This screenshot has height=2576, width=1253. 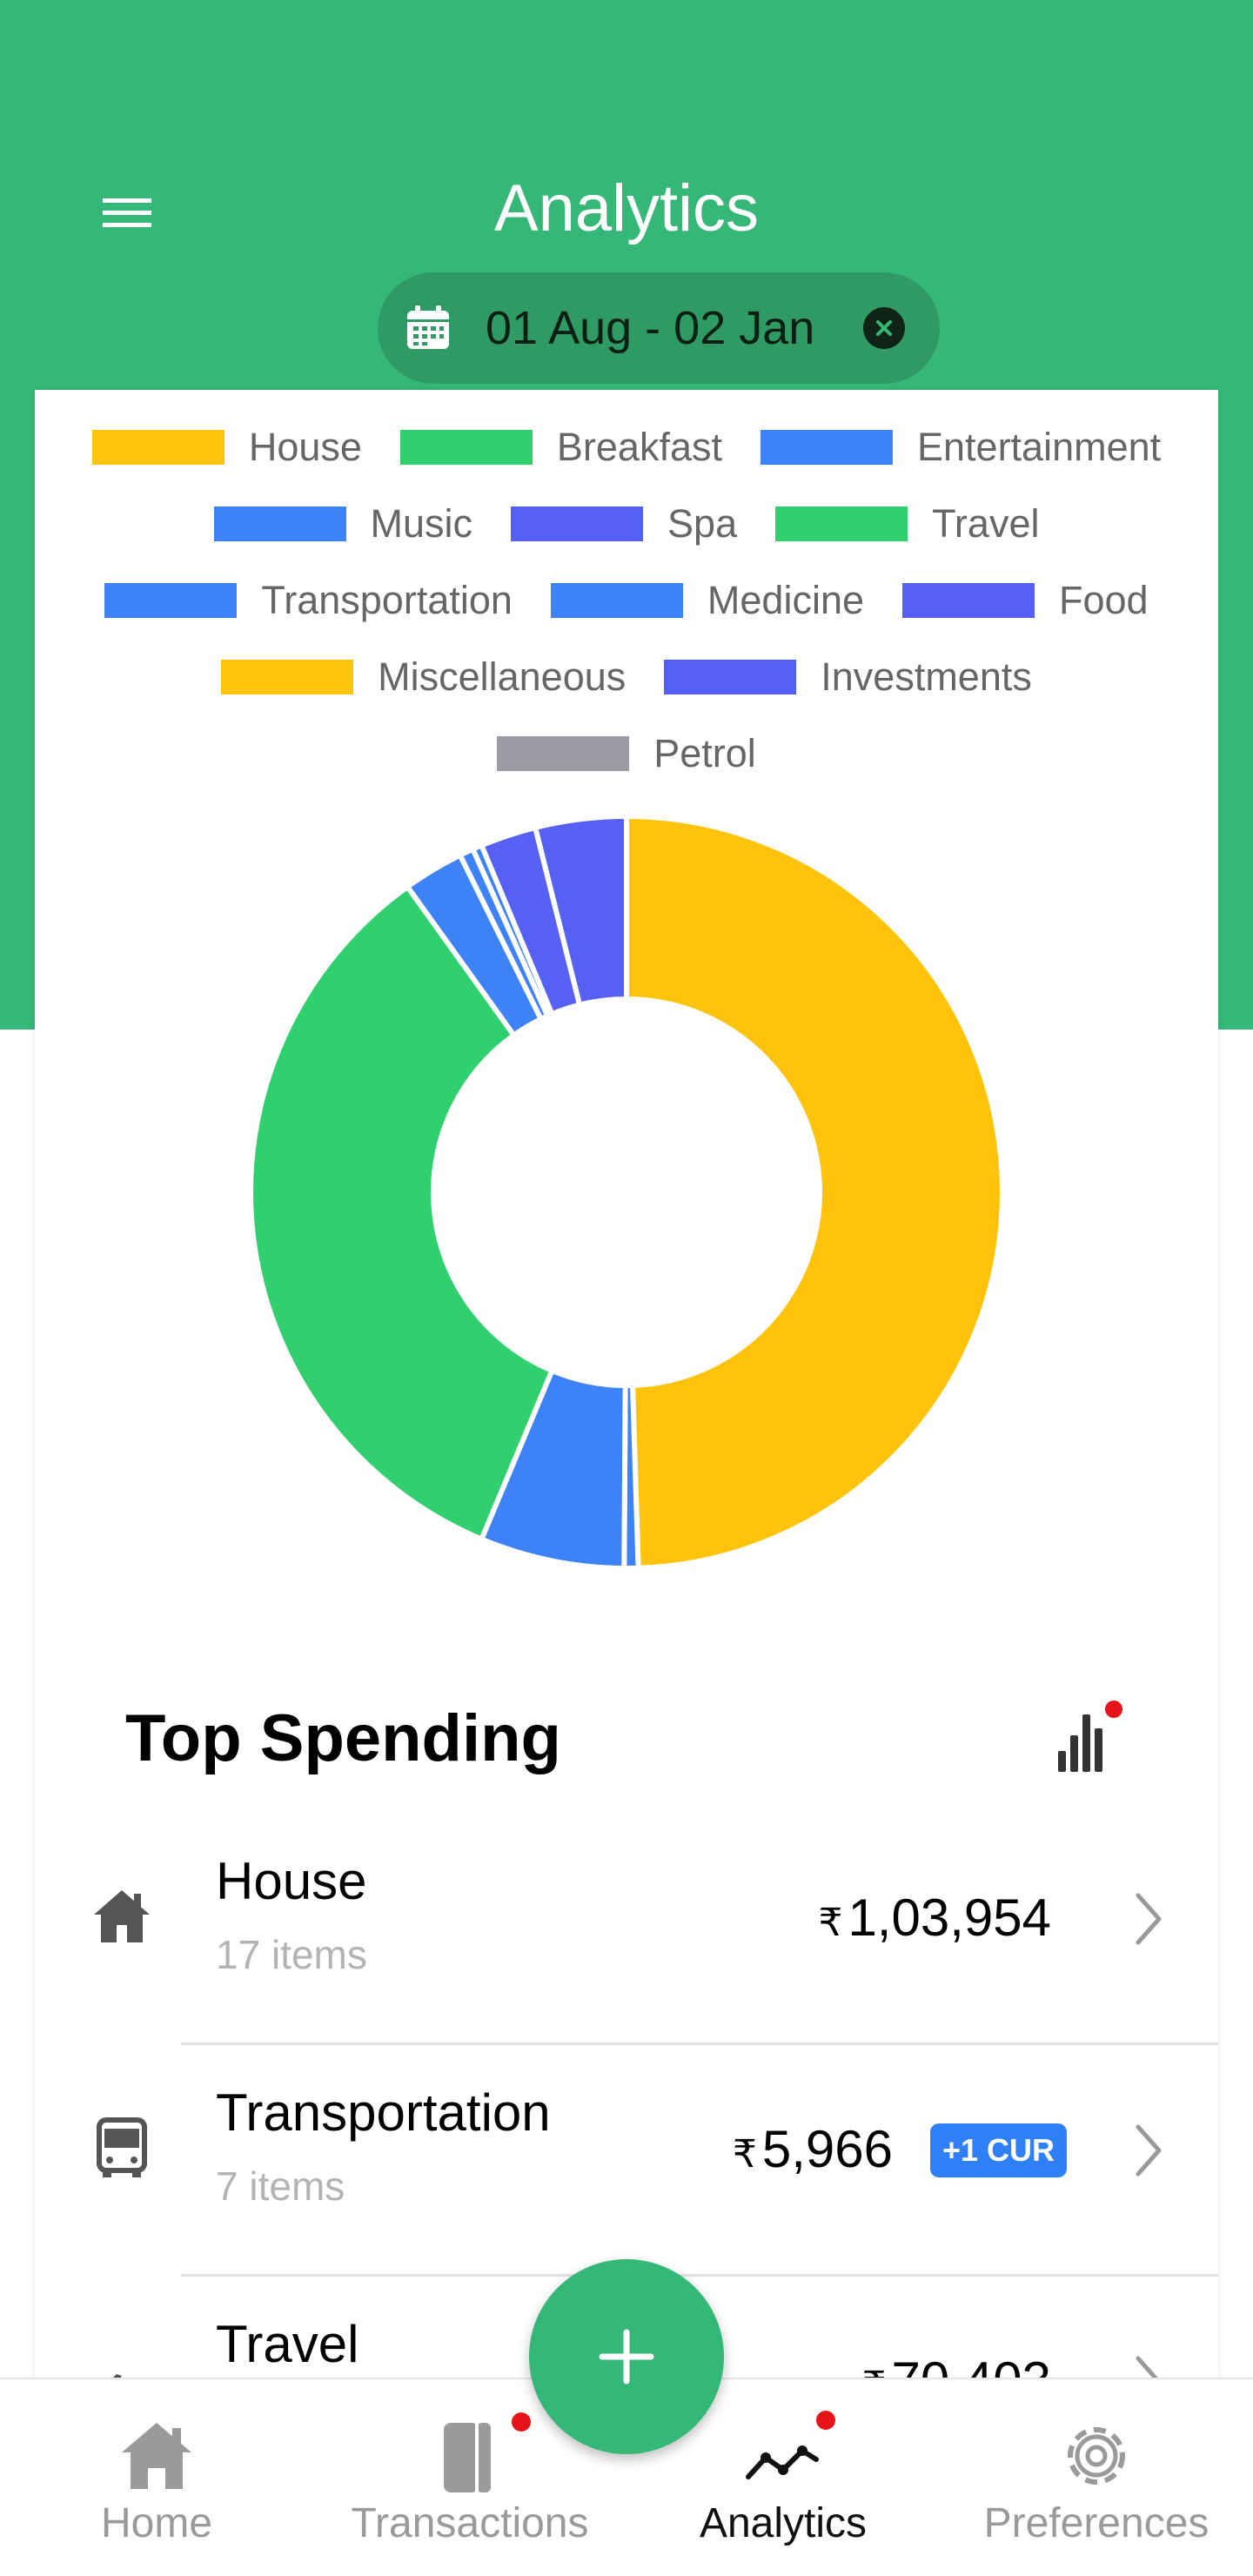 What do you see at coordinates (626, 2161) in the screenshot?
I see `list-item-transportation: Transportation 7 items ₹5,966 +1 CUR` at bounding box center [626, 2161].